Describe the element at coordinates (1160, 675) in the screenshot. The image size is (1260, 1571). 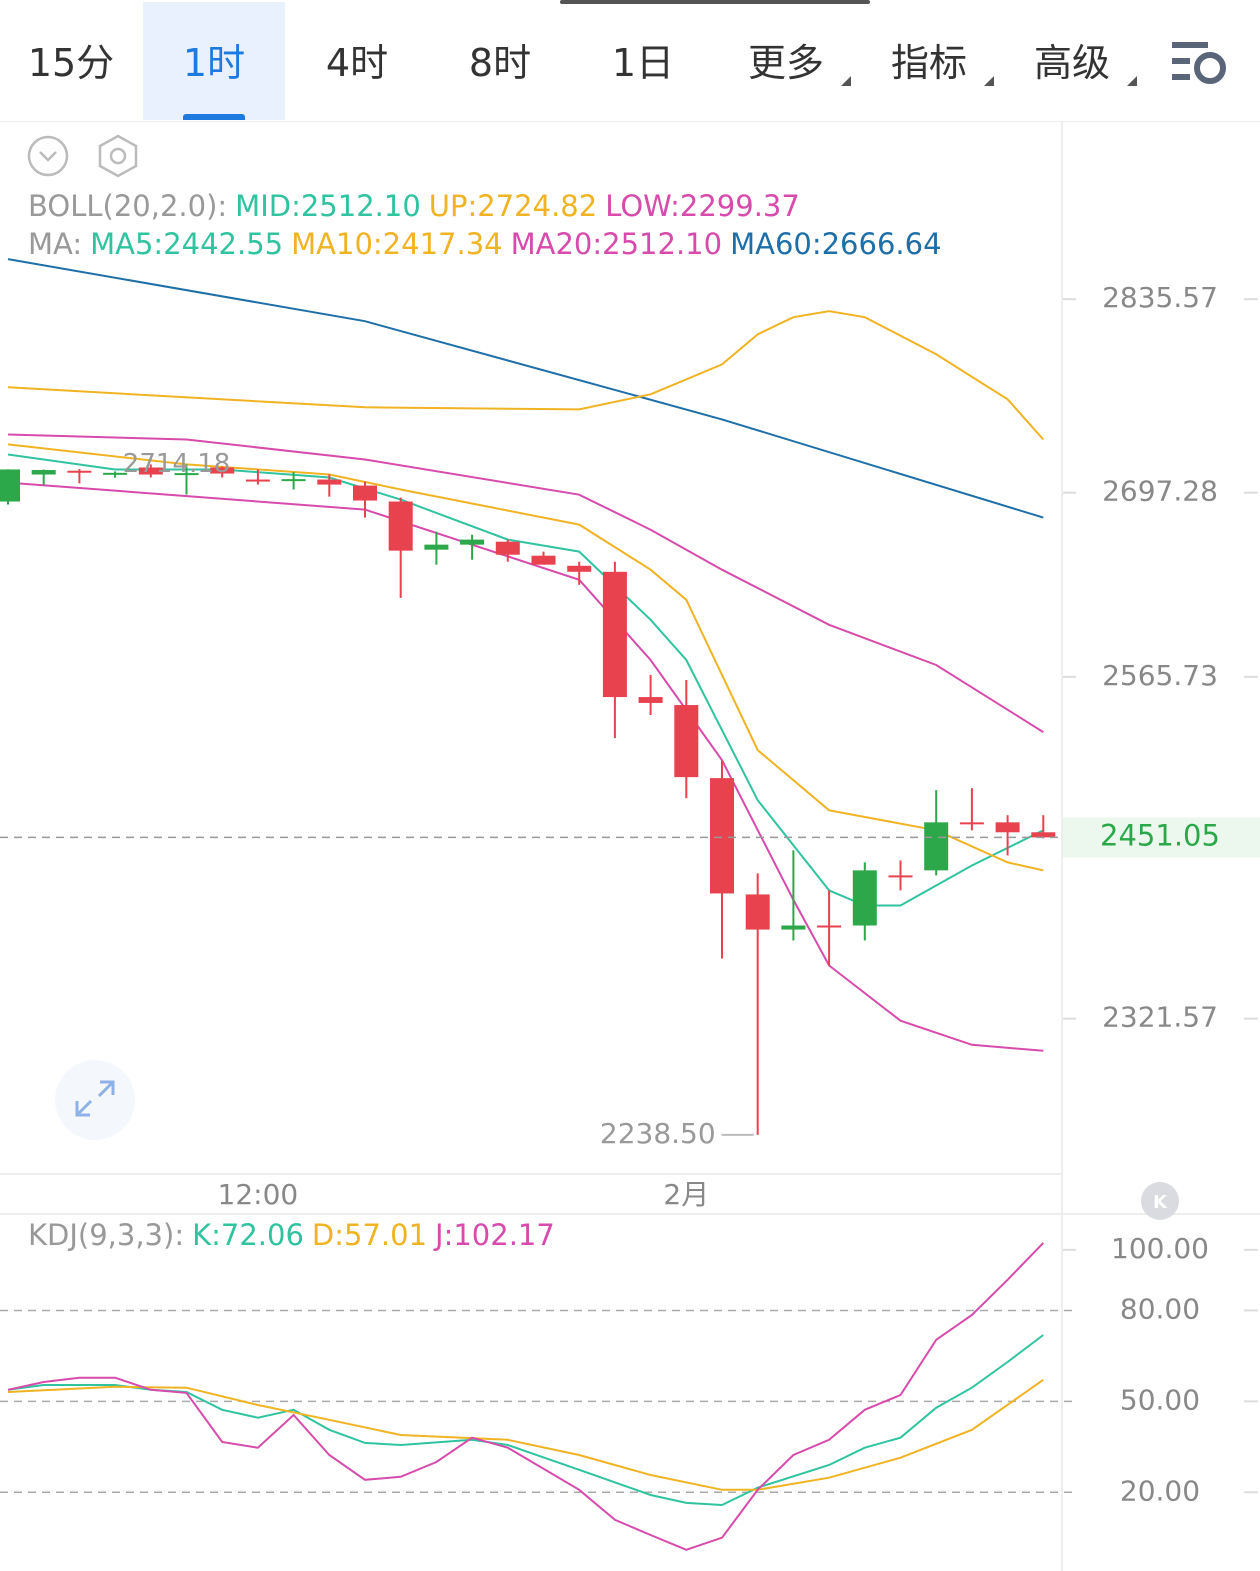
I see `y-tick-label: 2565.73` at that location.